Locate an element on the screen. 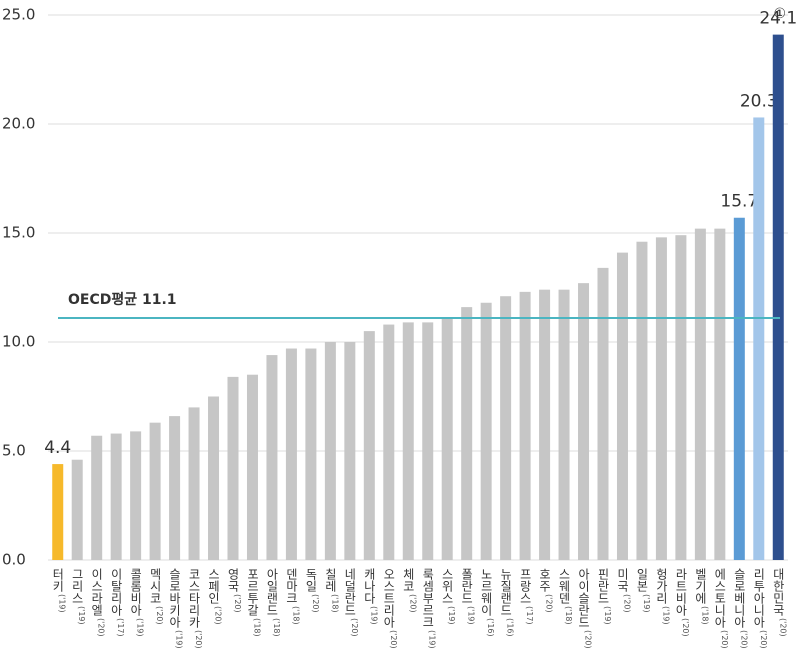 The image size is (798, 666). x-tick-label: 미국 is located at coordinates (622, 580).